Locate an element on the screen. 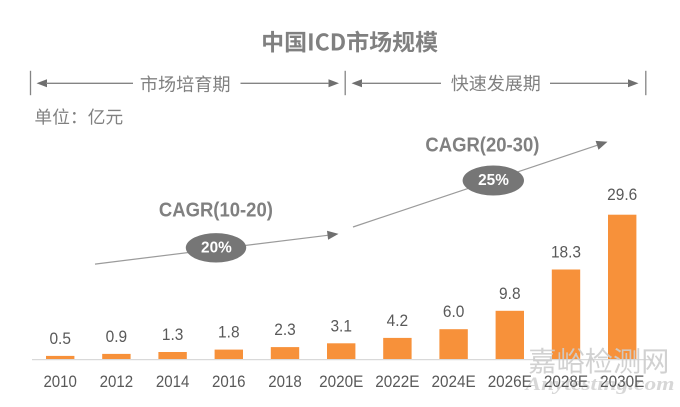 The height and width of the screenshot is (407, 680). svg-text: 2016 is located at coordinates (229, 382).